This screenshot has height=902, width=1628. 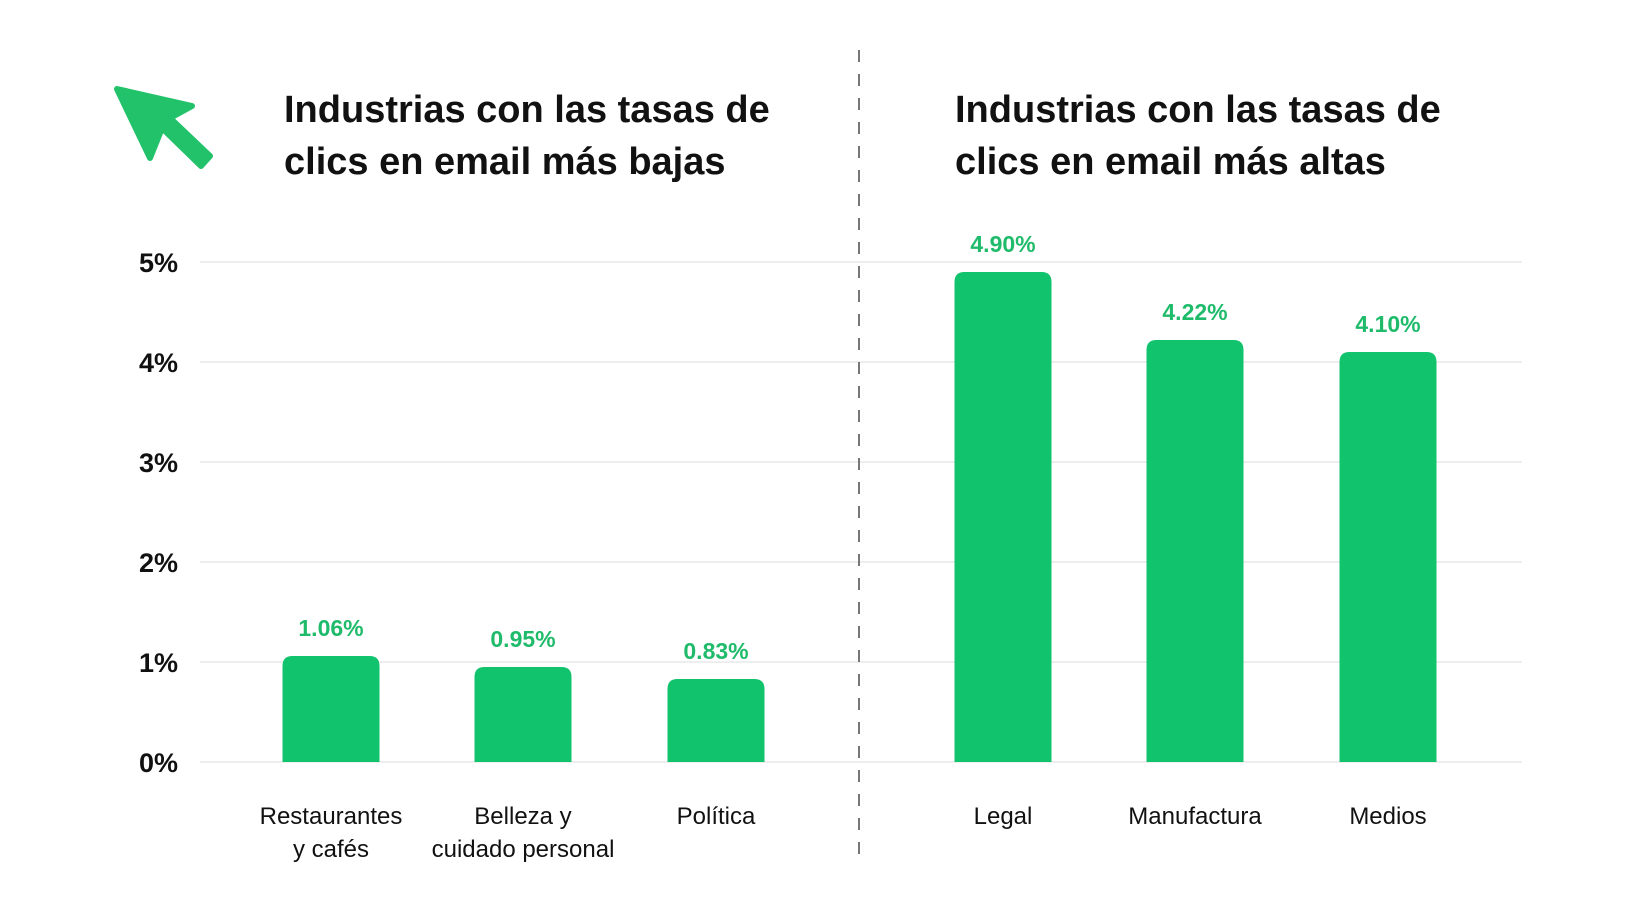 What do you see at coordinates (158, 563) in the screenshot?
I see `y-tick-label: 2%` at bounding box center [158, 563].